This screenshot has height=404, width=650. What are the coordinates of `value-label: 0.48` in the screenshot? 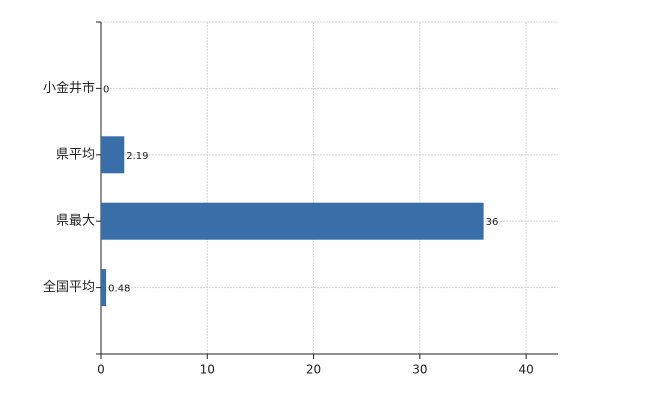 It's located at (119, 289).